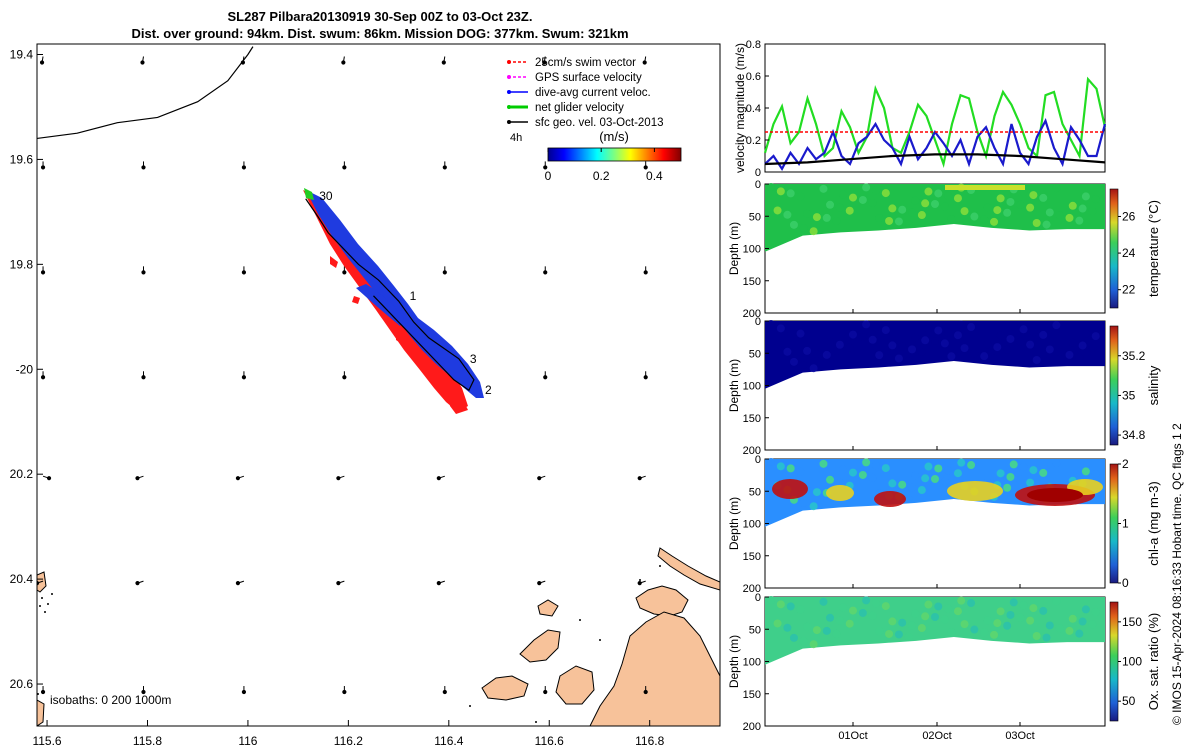  I want to click on speed-colorbar-tick-label: 0.4, so click(654, 176).